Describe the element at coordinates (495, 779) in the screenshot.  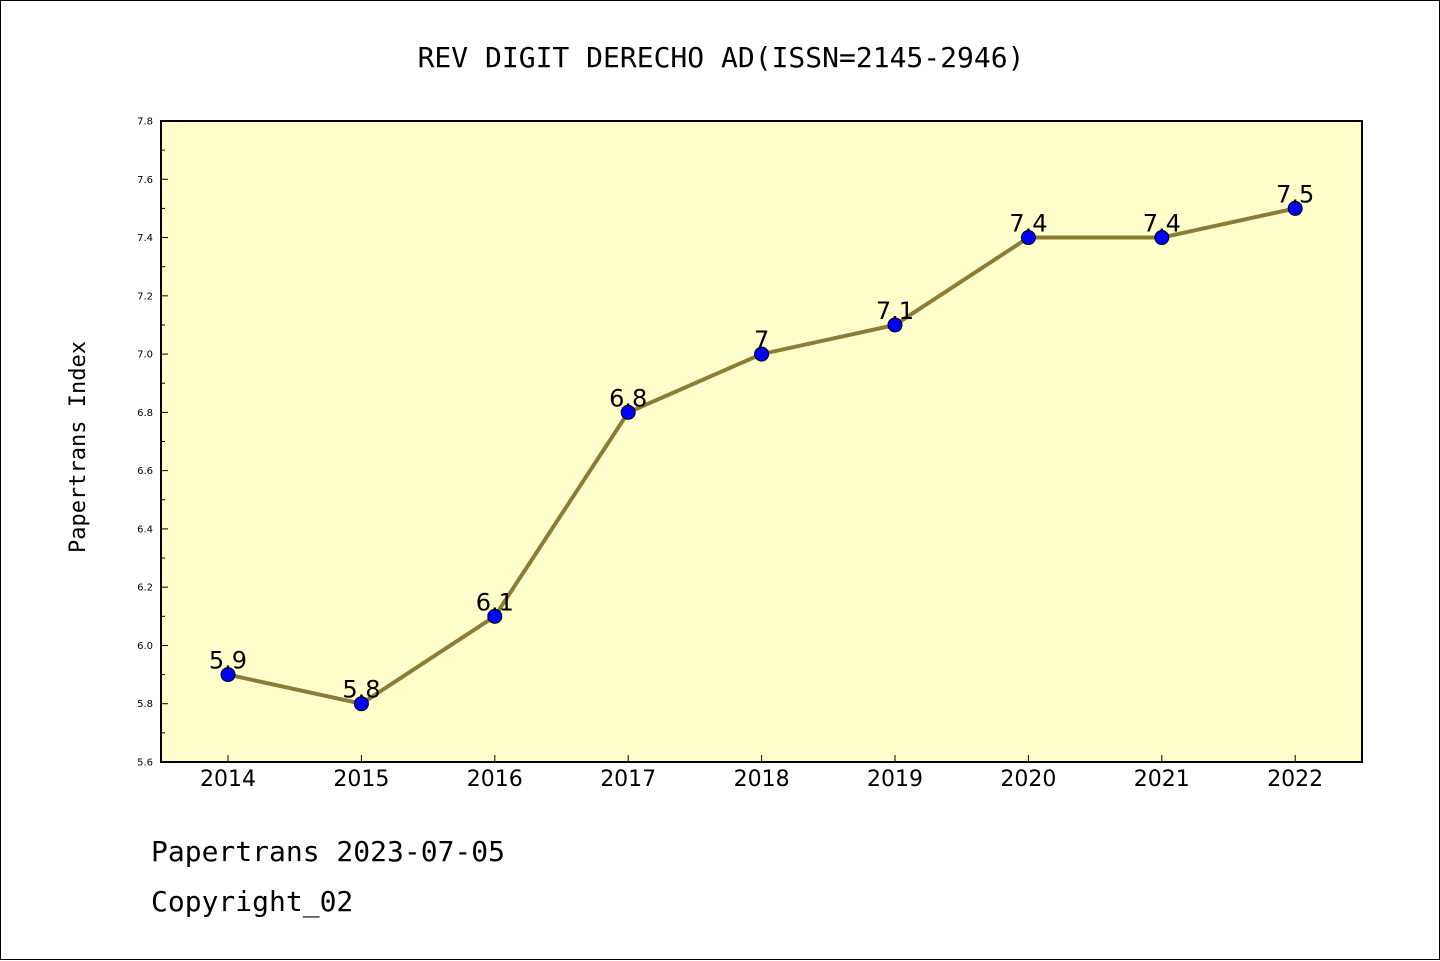
I see `x-tick-label: 2016` at that location.